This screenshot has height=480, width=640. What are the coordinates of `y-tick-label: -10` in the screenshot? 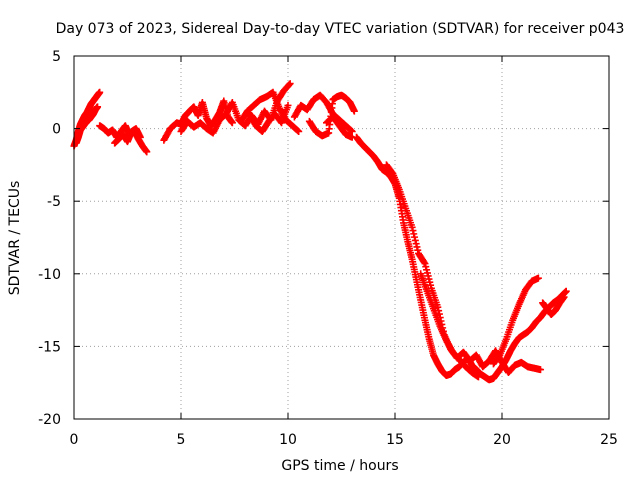 It's located at (49, 275).